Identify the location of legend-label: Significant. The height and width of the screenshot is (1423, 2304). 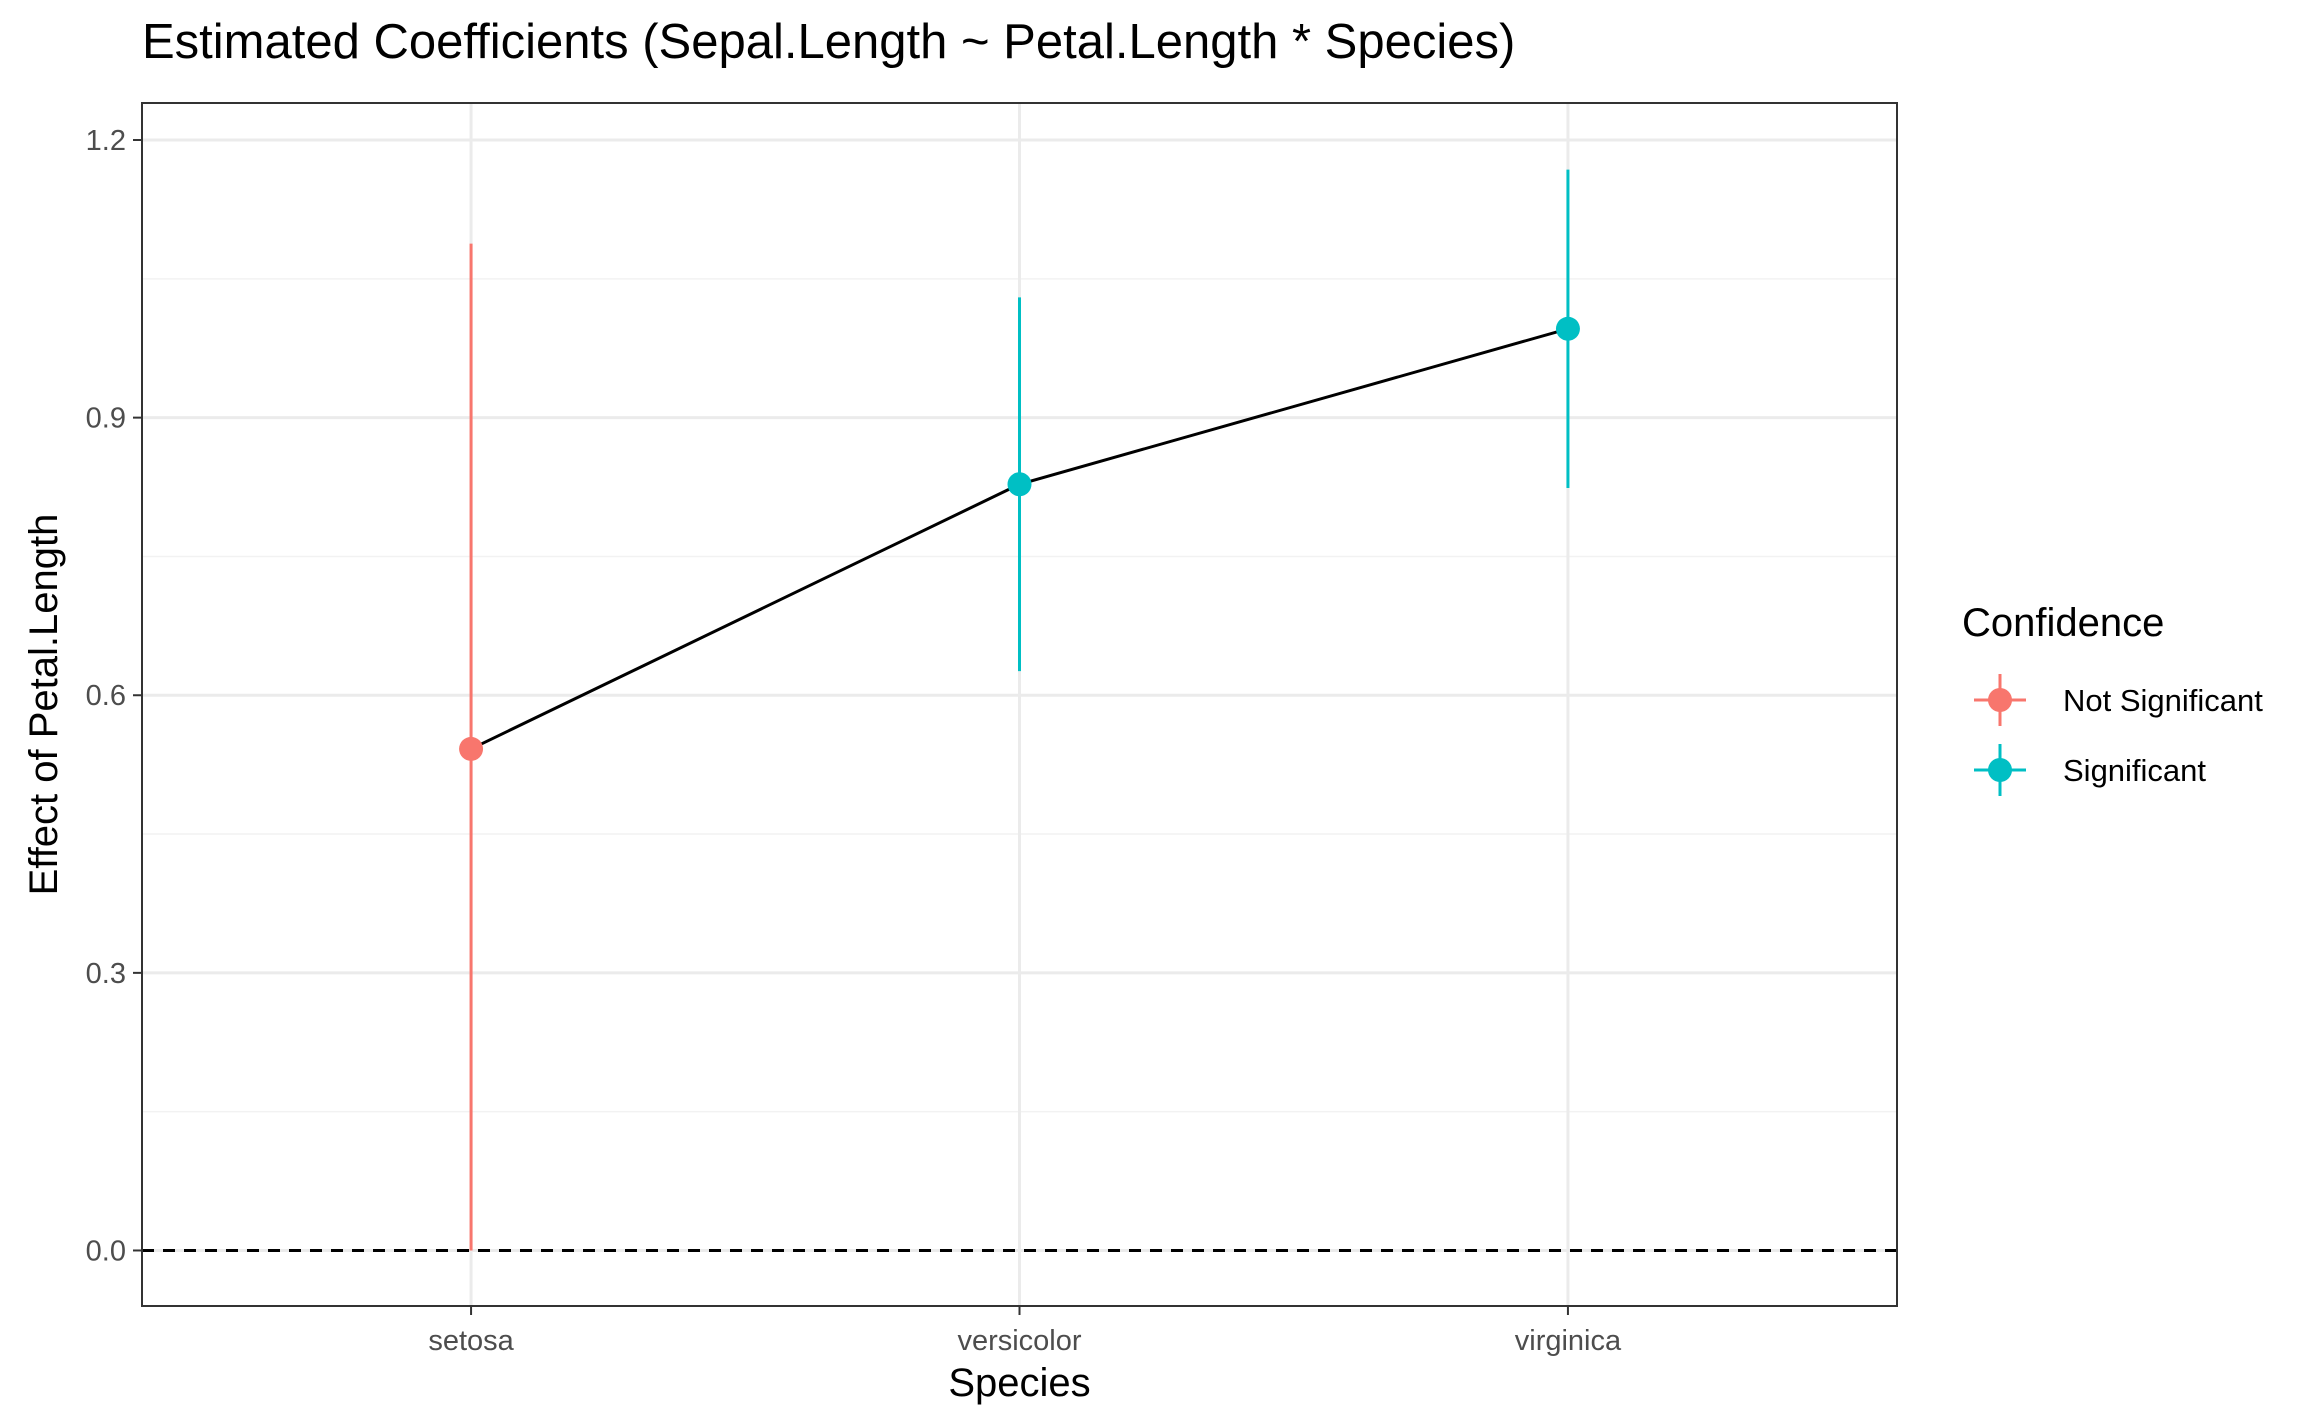
(2134, 770).